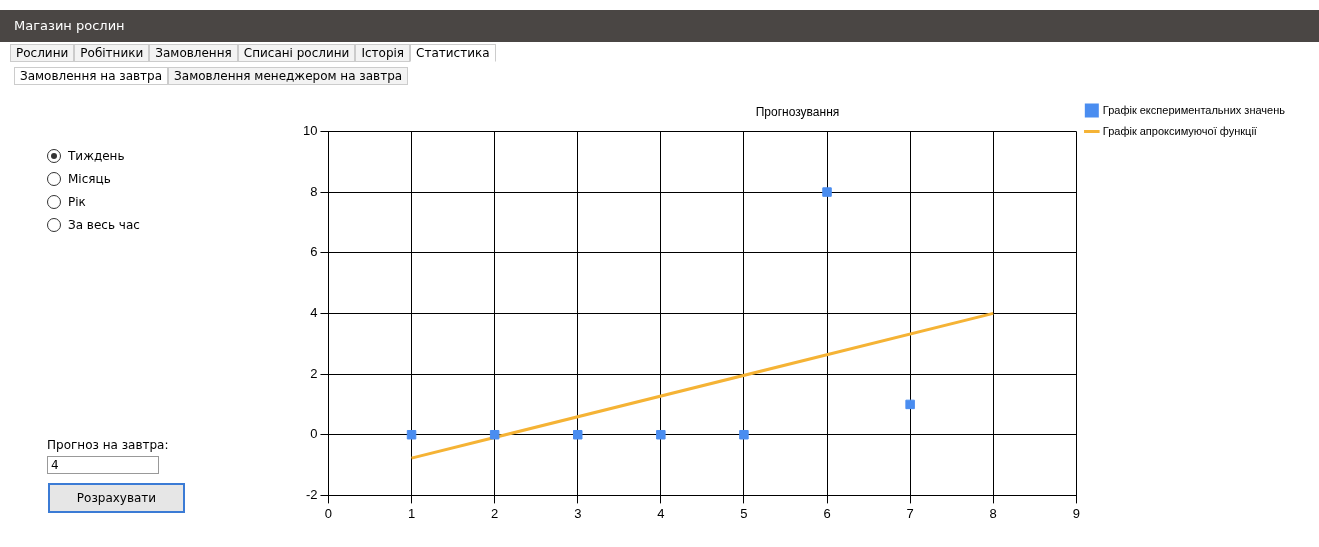 This screenshot has height=547, width=1319. What do you see at coordinates (314, 252) in the screenshot?
I see `y-tick-label: 6` at bounding box center [314, 252].